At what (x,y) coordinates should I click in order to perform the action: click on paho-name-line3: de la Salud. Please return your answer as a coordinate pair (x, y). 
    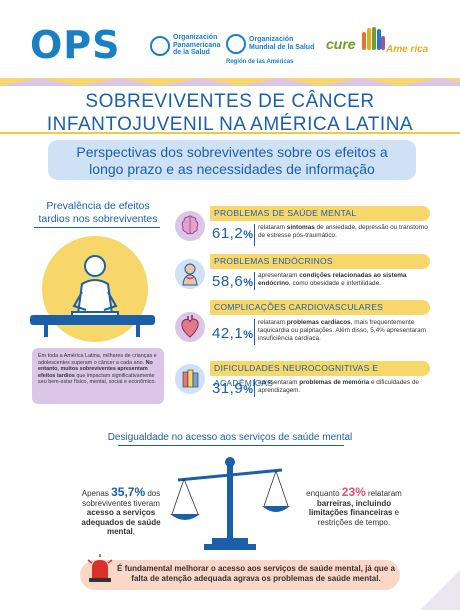
    Looking at the image, I should click on (191, 53).